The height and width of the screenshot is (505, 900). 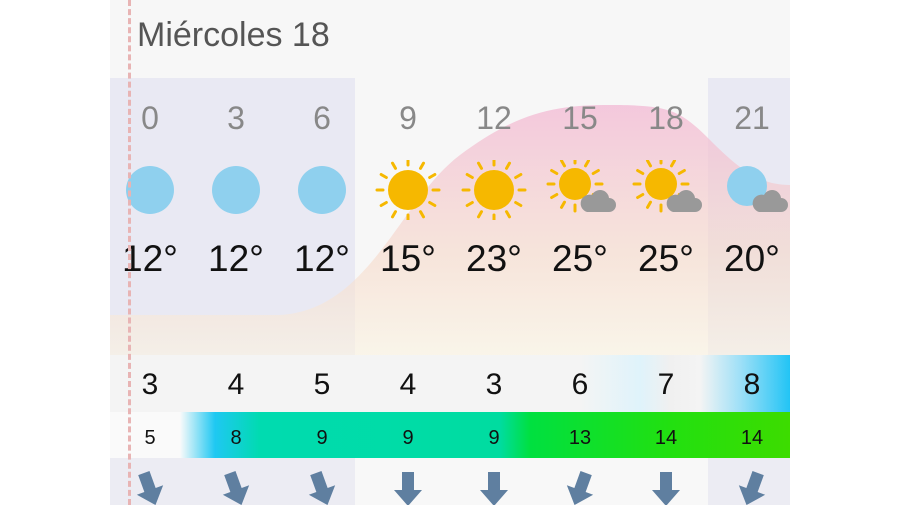 What do you see at coordinates (233, 35) in the screenshot?
I see `day-title: Miércoles 18` at bounding box center [233, 35].